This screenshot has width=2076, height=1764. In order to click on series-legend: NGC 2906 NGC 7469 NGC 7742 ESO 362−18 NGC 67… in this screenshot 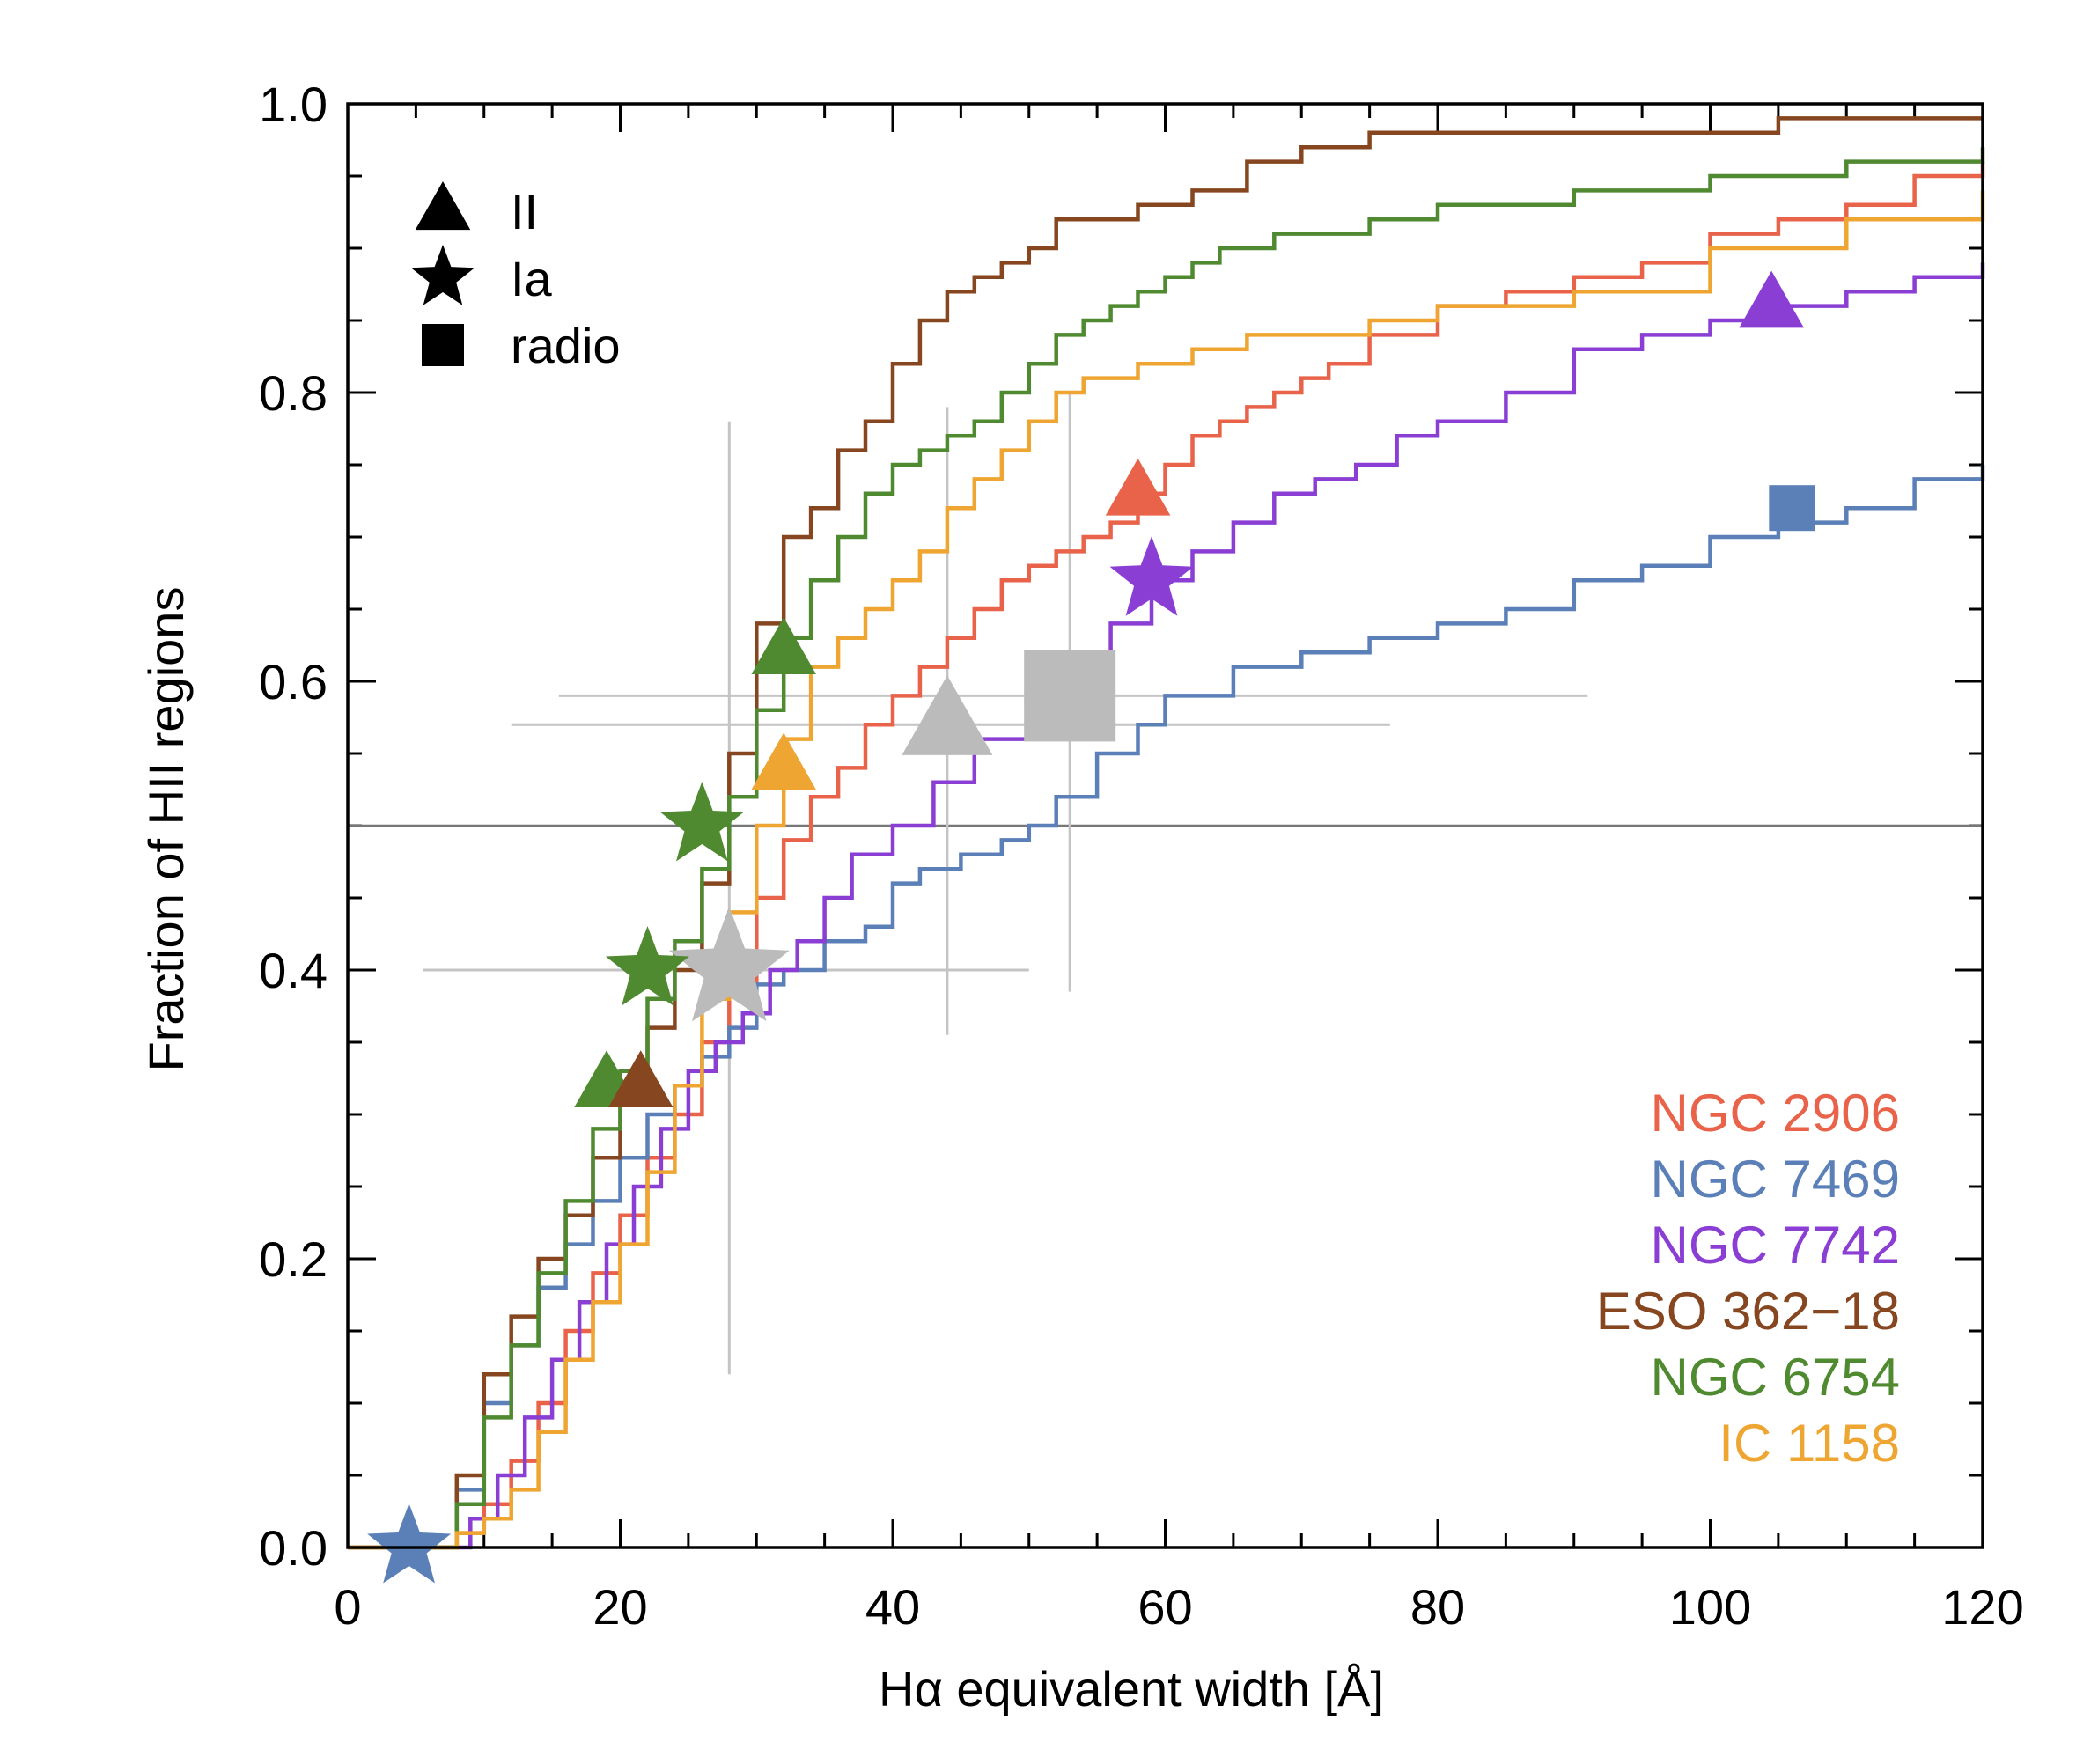, I will do `click(1748, 1278)`.